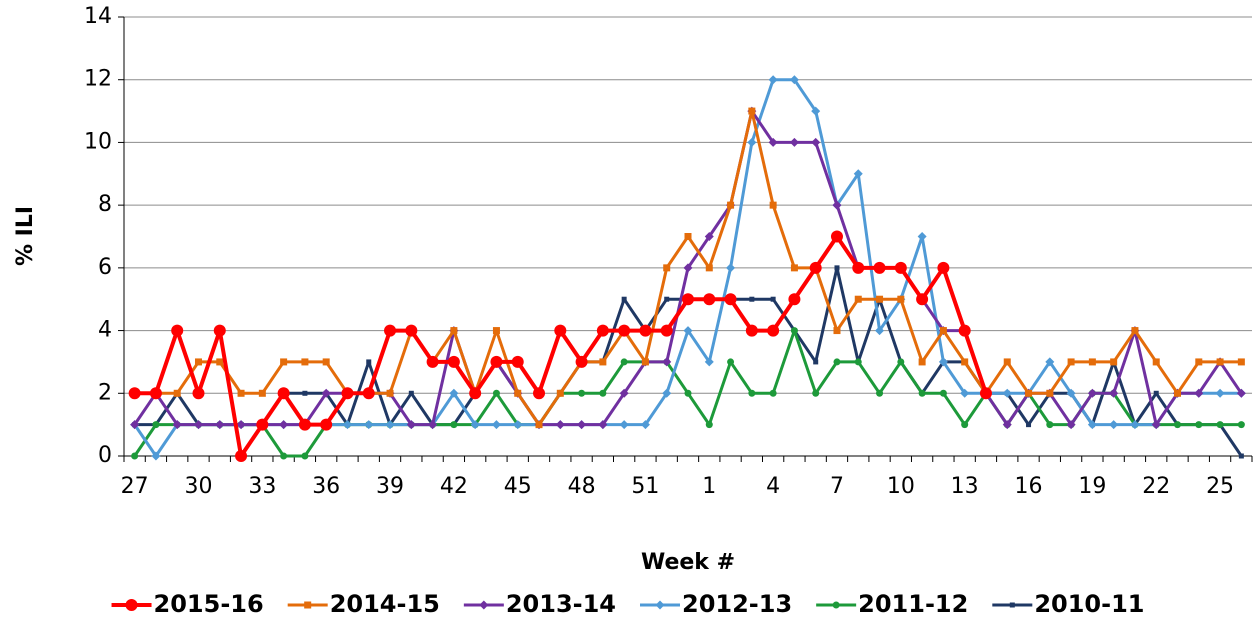 The width and height of the screenshot is (1256, 621). What do you see at coordinates (209, 604) in the screenshot?
I see `legend-label: 2015-16` at bounding box center [209, 604].